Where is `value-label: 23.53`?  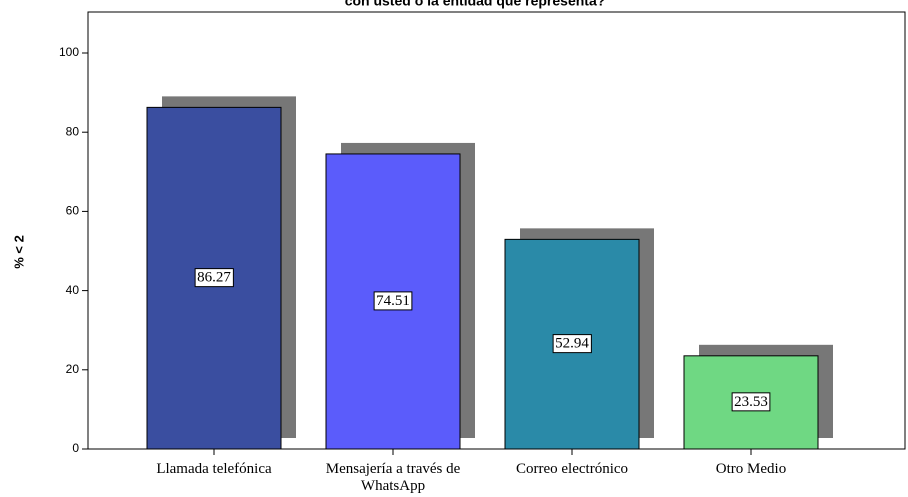 value-label: 23.53 is located at coordinates (751, 402).